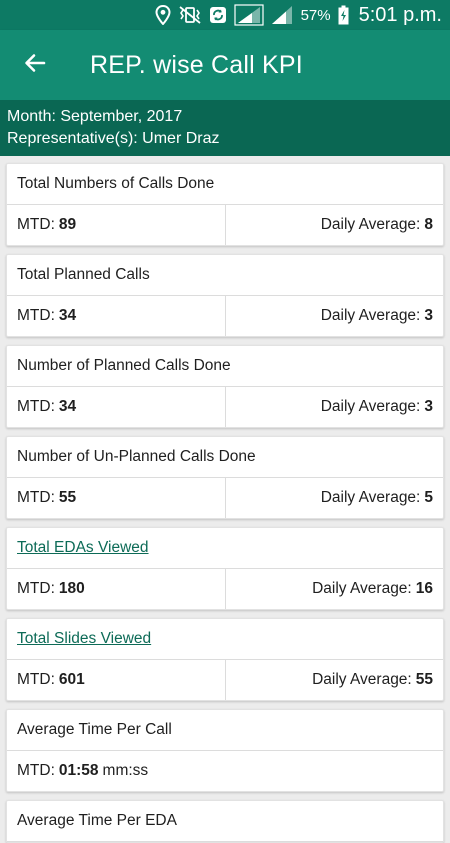 The height and width of the screenshot is (843, 450). Describe the element at coordinates (78, 770) in the screenshot. I see `mtd-value: 01:58` at that location.